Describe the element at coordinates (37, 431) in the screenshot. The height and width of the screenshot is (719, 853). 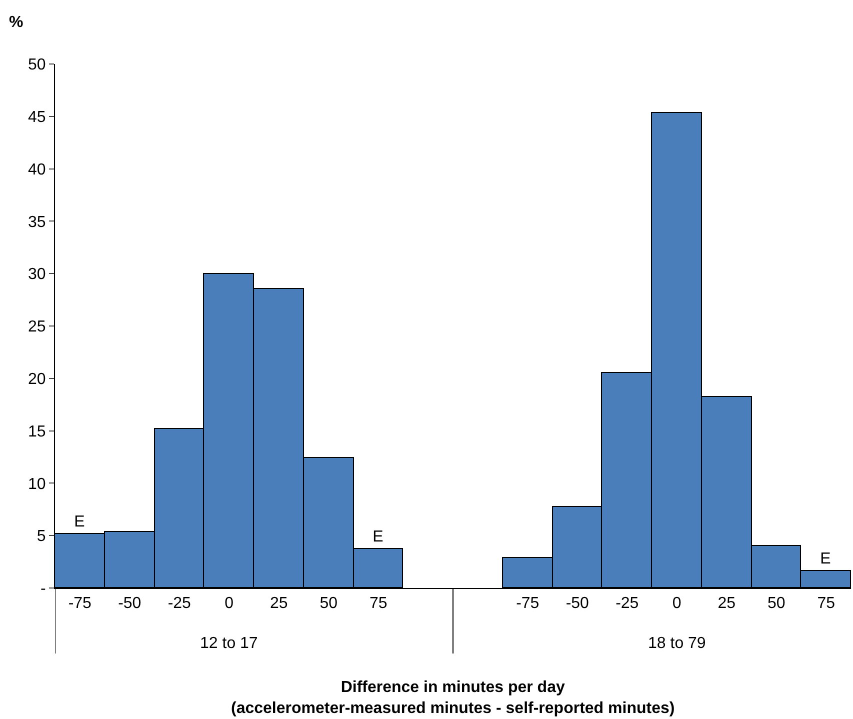
I see `y-tick-label: 15` at that location.